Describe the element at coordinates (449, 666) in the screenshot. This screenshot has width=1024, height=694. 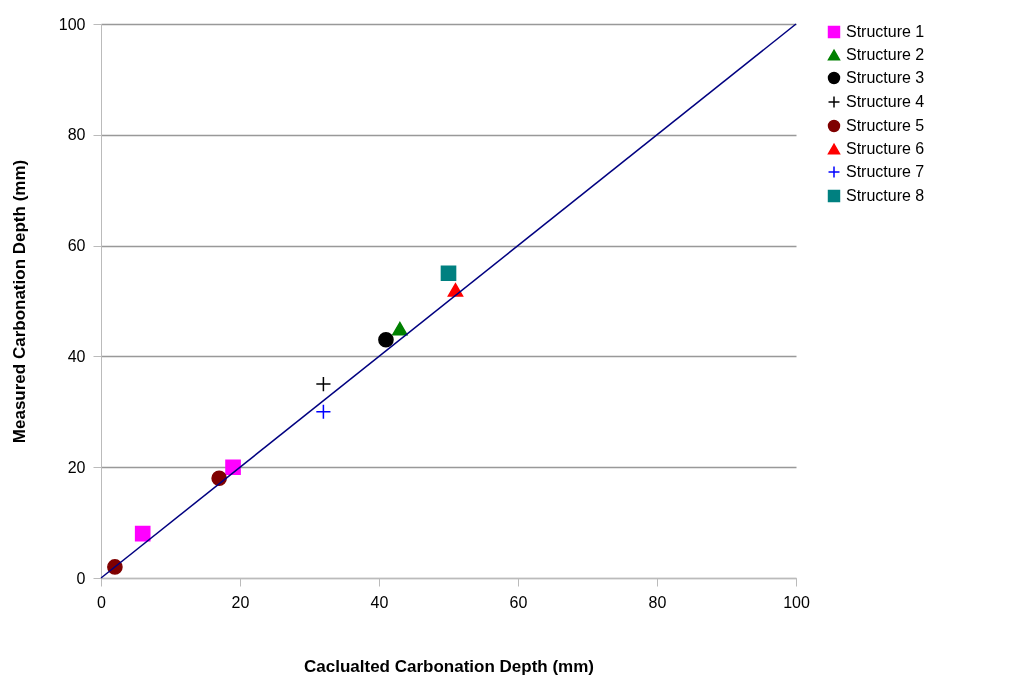
I see `x-axis-title: Caclualted Carbonation Depth (mm)` at that location.